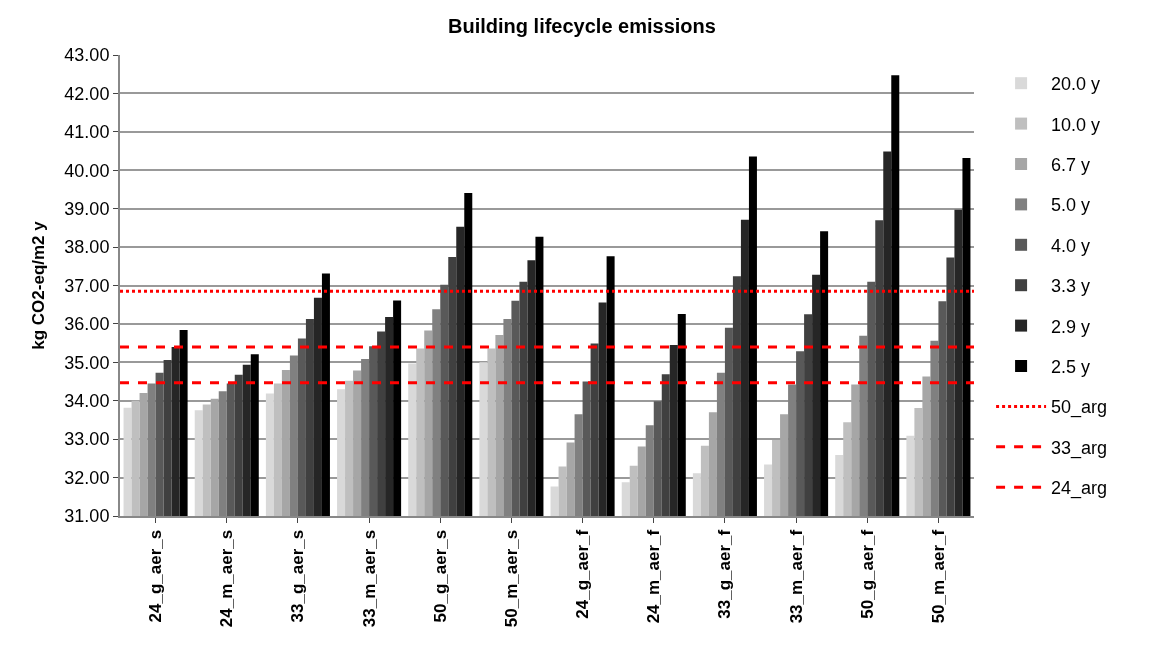  What do you see at coordinates (87, 516) in the screenshot?
I see `y-tick-label: 31.00` at bounding box center [87, 516].